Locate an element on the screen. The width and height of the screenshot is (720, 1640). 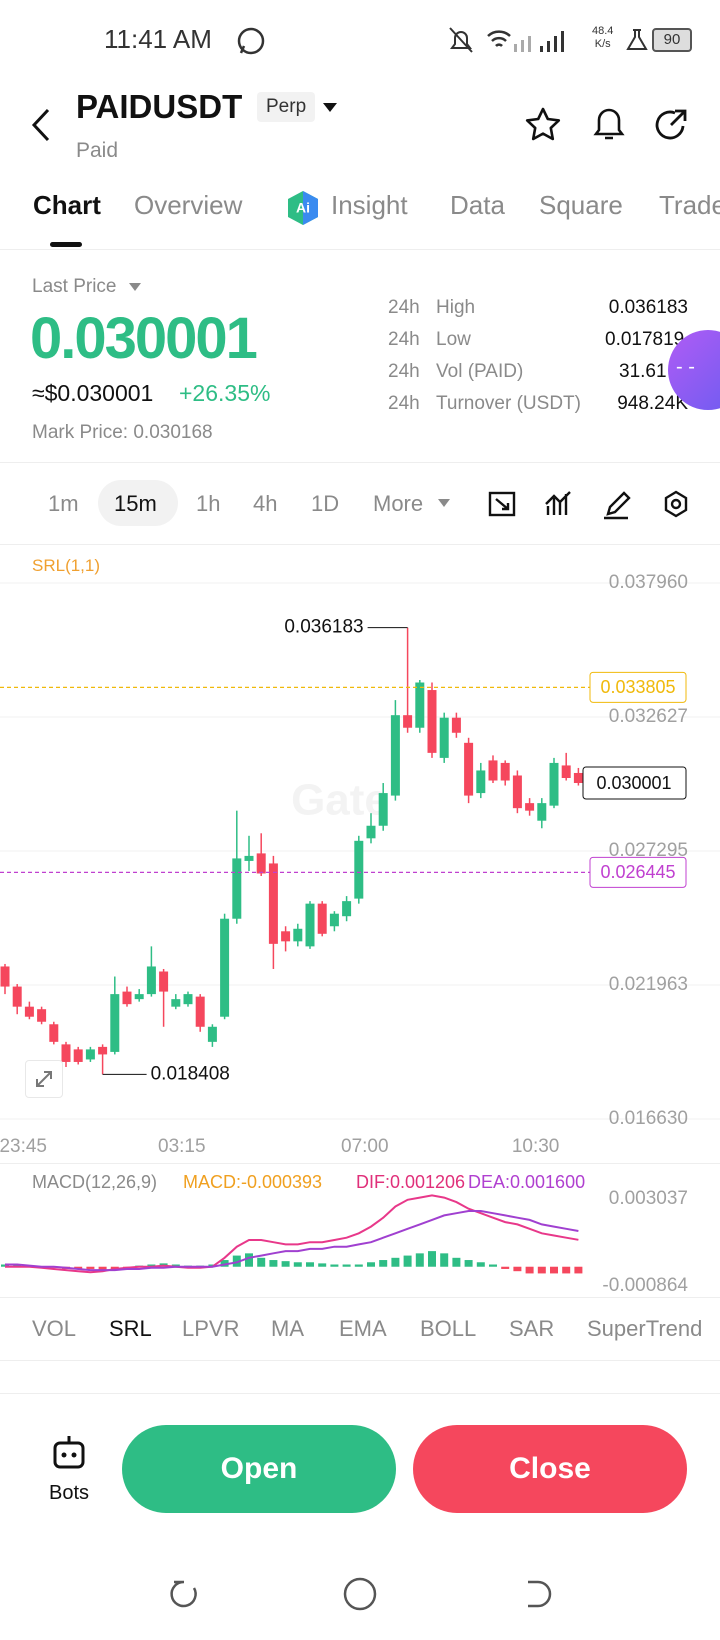
chart-tools is located at coordinates (601, 505).